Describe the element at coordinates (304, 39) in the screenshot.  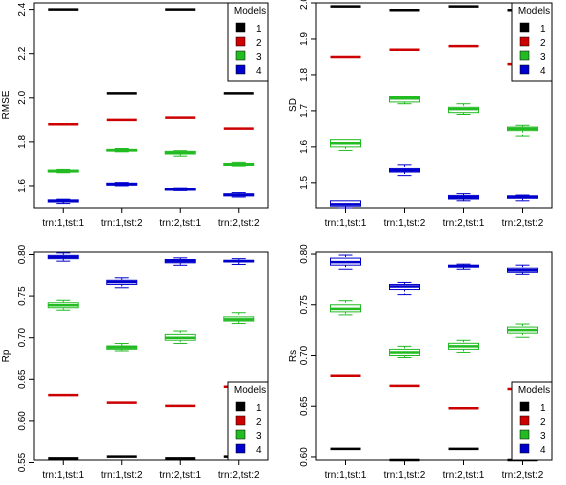
I see `y-tick-label: 1.9` at that location.